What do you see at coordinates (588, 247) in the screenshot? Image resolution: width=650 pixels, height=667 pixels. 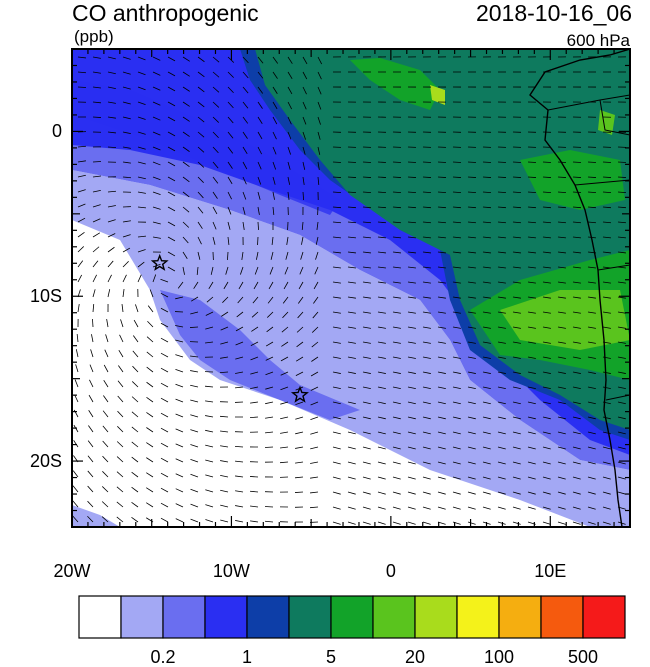 I see `border-line` at bounding box center [588, 247].